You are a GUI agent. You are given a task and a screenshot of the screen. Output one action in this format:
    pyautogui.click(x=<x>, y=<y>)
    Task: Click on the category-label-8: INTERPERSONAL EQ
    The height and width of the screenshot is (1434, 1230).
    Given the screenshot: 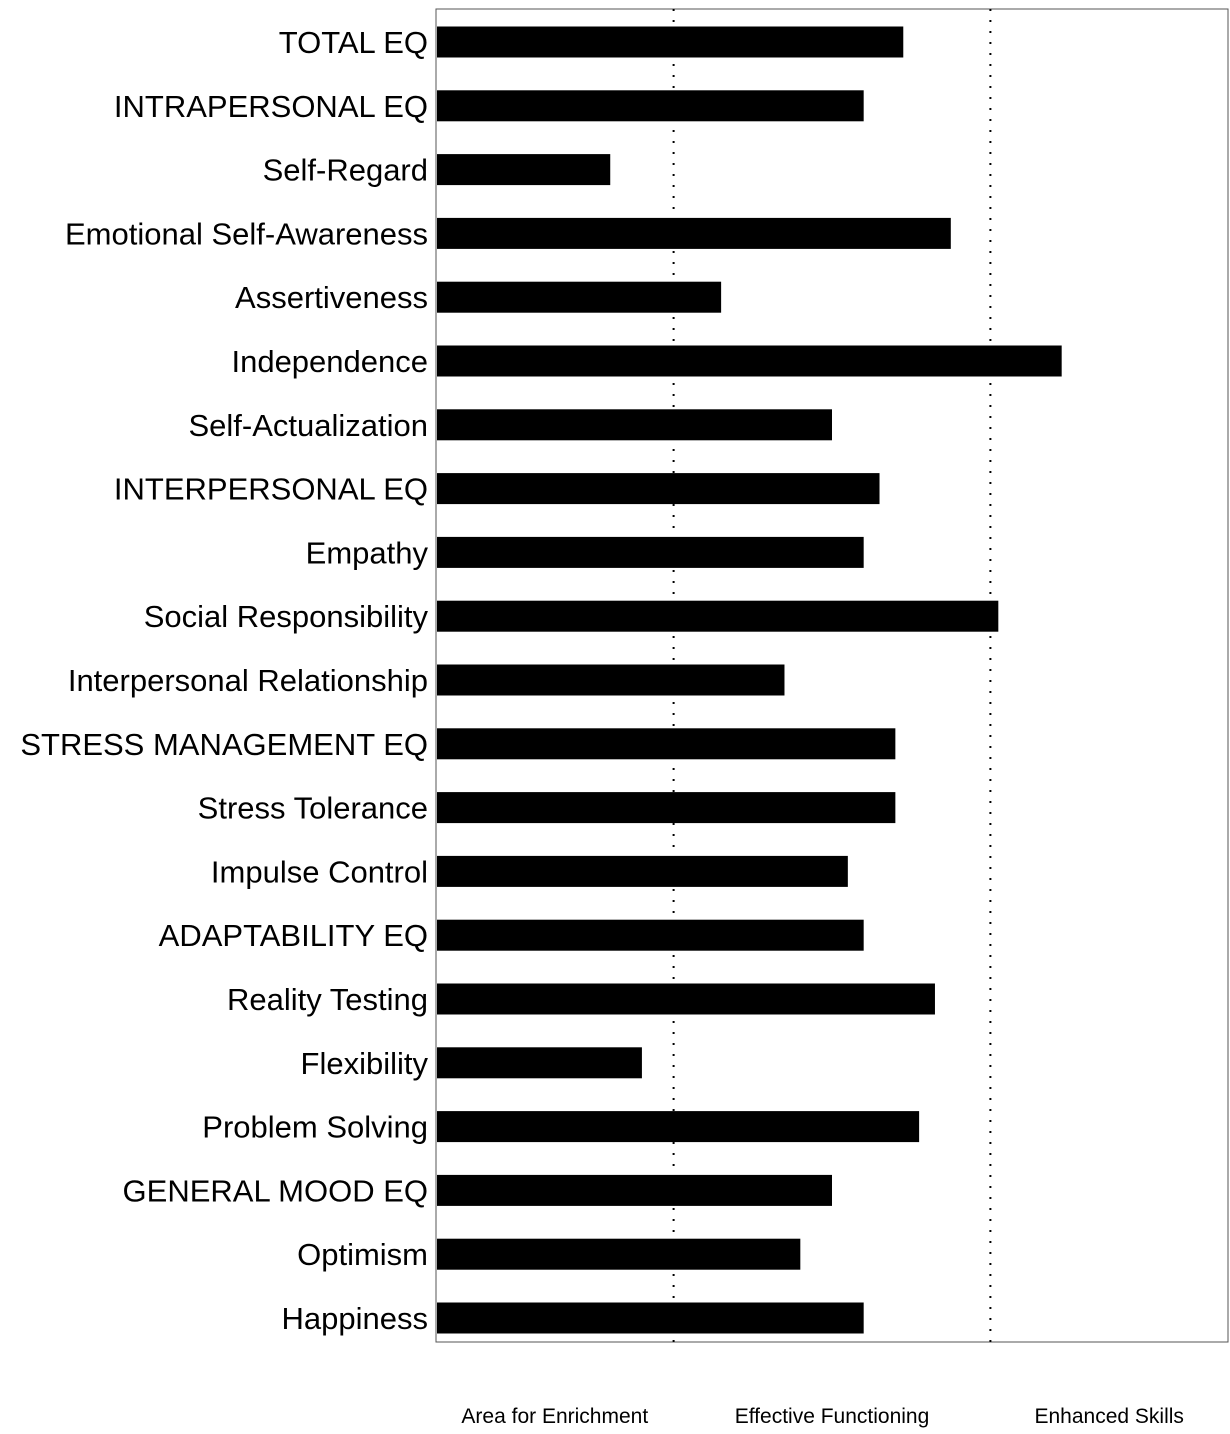 What is the action you would take?
    pyautogui.click(x=271, y=489)
    